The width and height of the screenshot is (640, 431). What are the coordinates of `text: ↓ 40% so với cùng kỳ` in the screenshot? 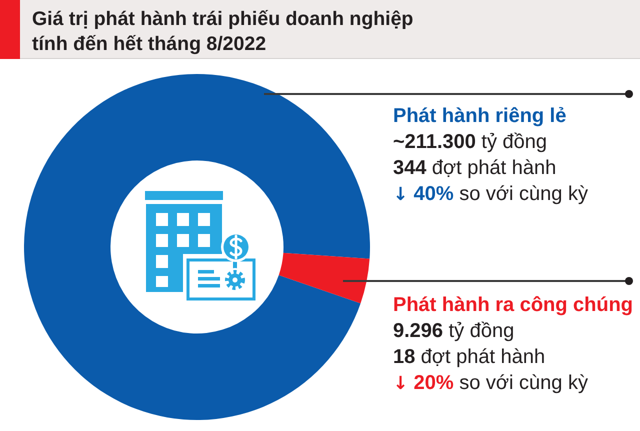 It's located at (490, 194).